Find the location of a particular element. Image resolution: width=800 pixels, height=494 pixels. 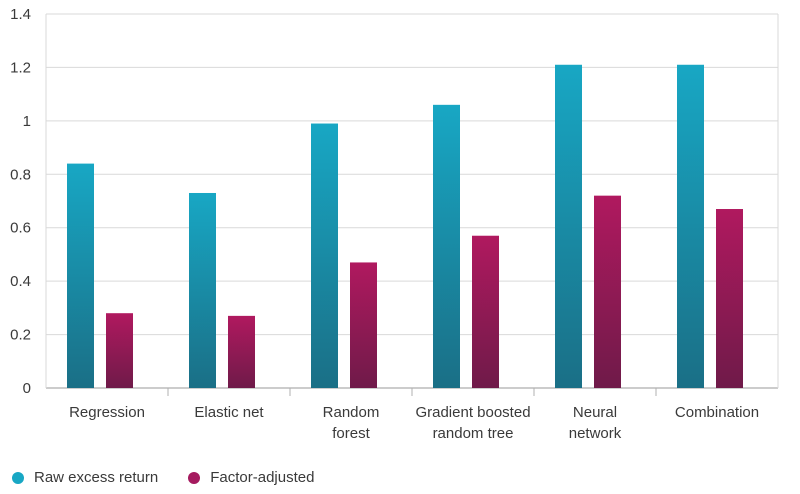

x-category-label: random tree is located at coordinates (473, 433).